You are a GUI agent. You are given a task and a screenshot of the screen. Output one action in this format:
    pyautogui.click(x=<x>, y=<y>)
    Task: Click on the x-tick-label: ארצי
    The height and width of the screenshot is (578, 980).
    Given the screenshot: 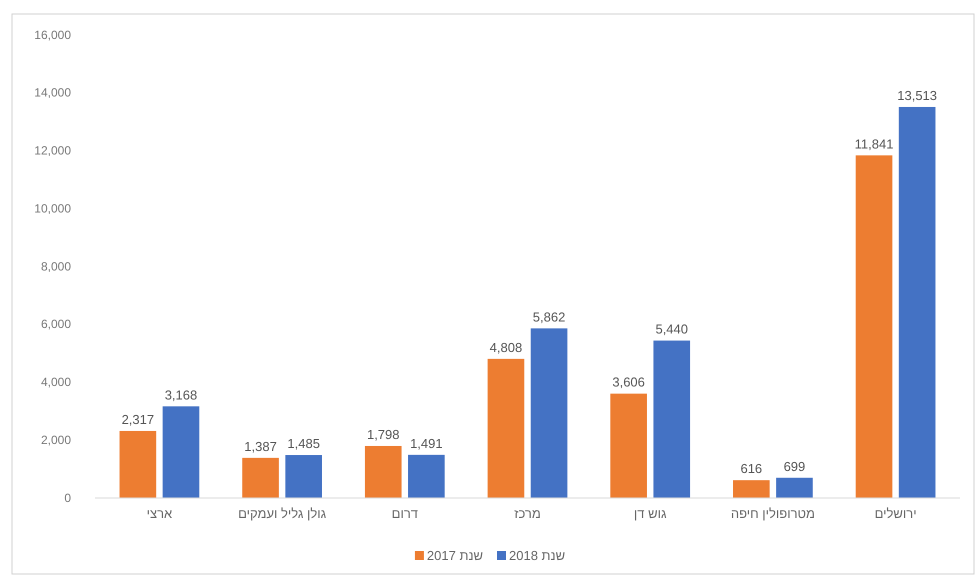 What is the action you would take?
    pyautogui.click(x=159, y=513)
    